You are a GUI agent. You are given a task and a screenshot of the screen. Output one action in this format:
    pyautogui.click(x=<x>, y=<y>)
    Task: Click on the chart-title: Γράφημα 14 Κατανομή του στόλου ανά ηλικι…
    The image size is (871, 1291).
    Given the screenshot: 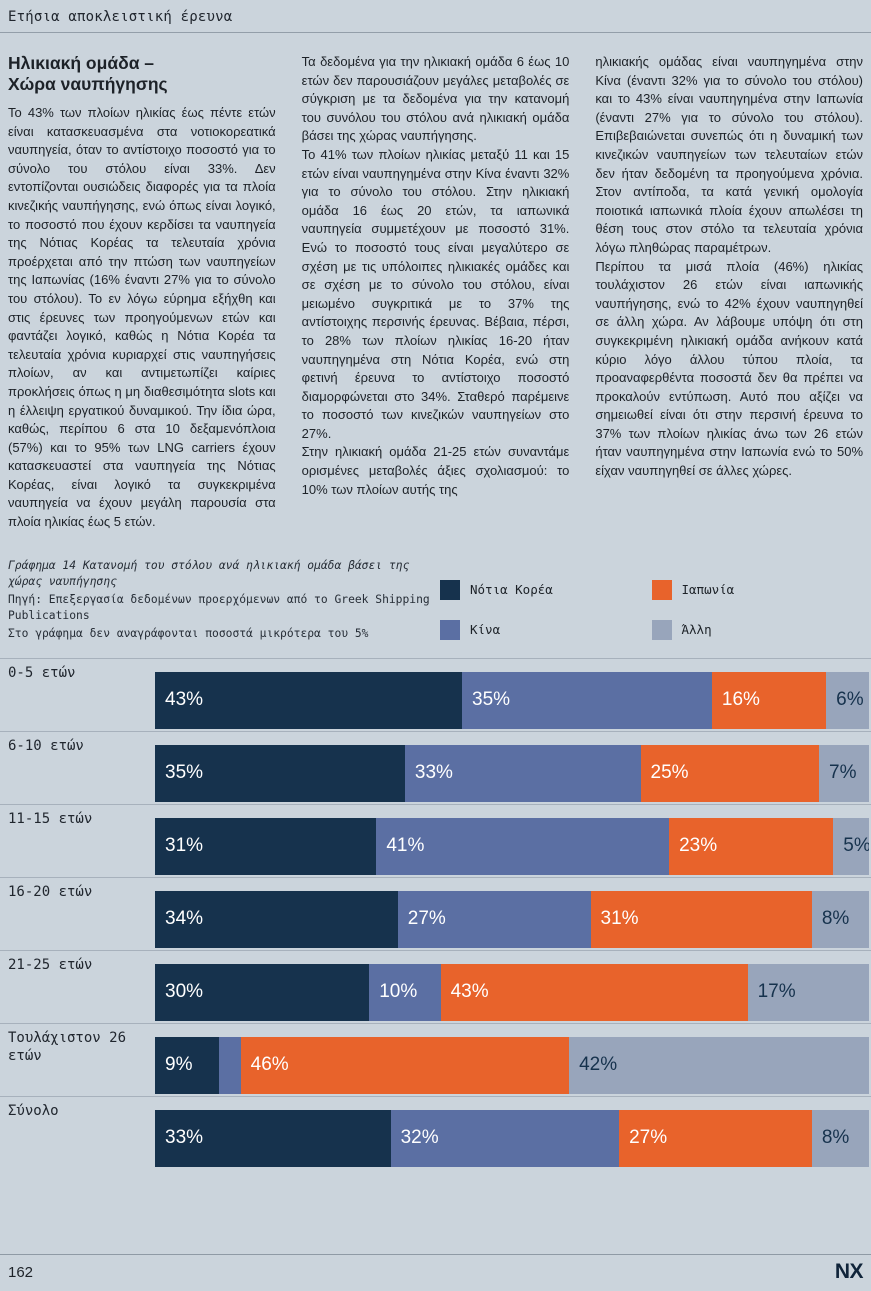 What is the action you would take?
    pyautogui.click(x=209, y=573)
    